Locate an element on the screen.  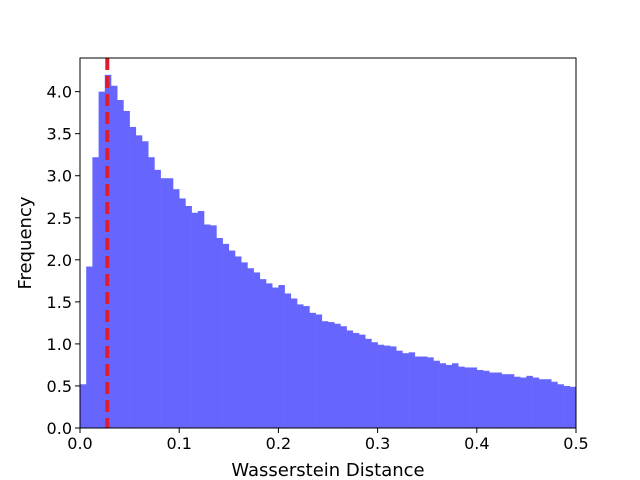
y-tick-label: 0.5 is located at coordinates (59, 386).